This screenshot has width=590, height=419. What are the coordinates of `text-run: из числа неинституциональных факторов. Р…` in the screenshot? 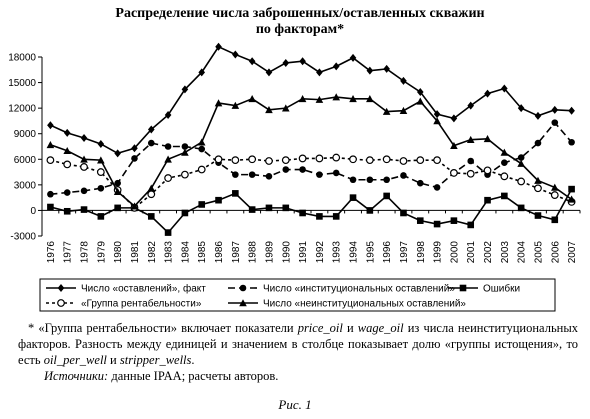 It's located at (298, 344).